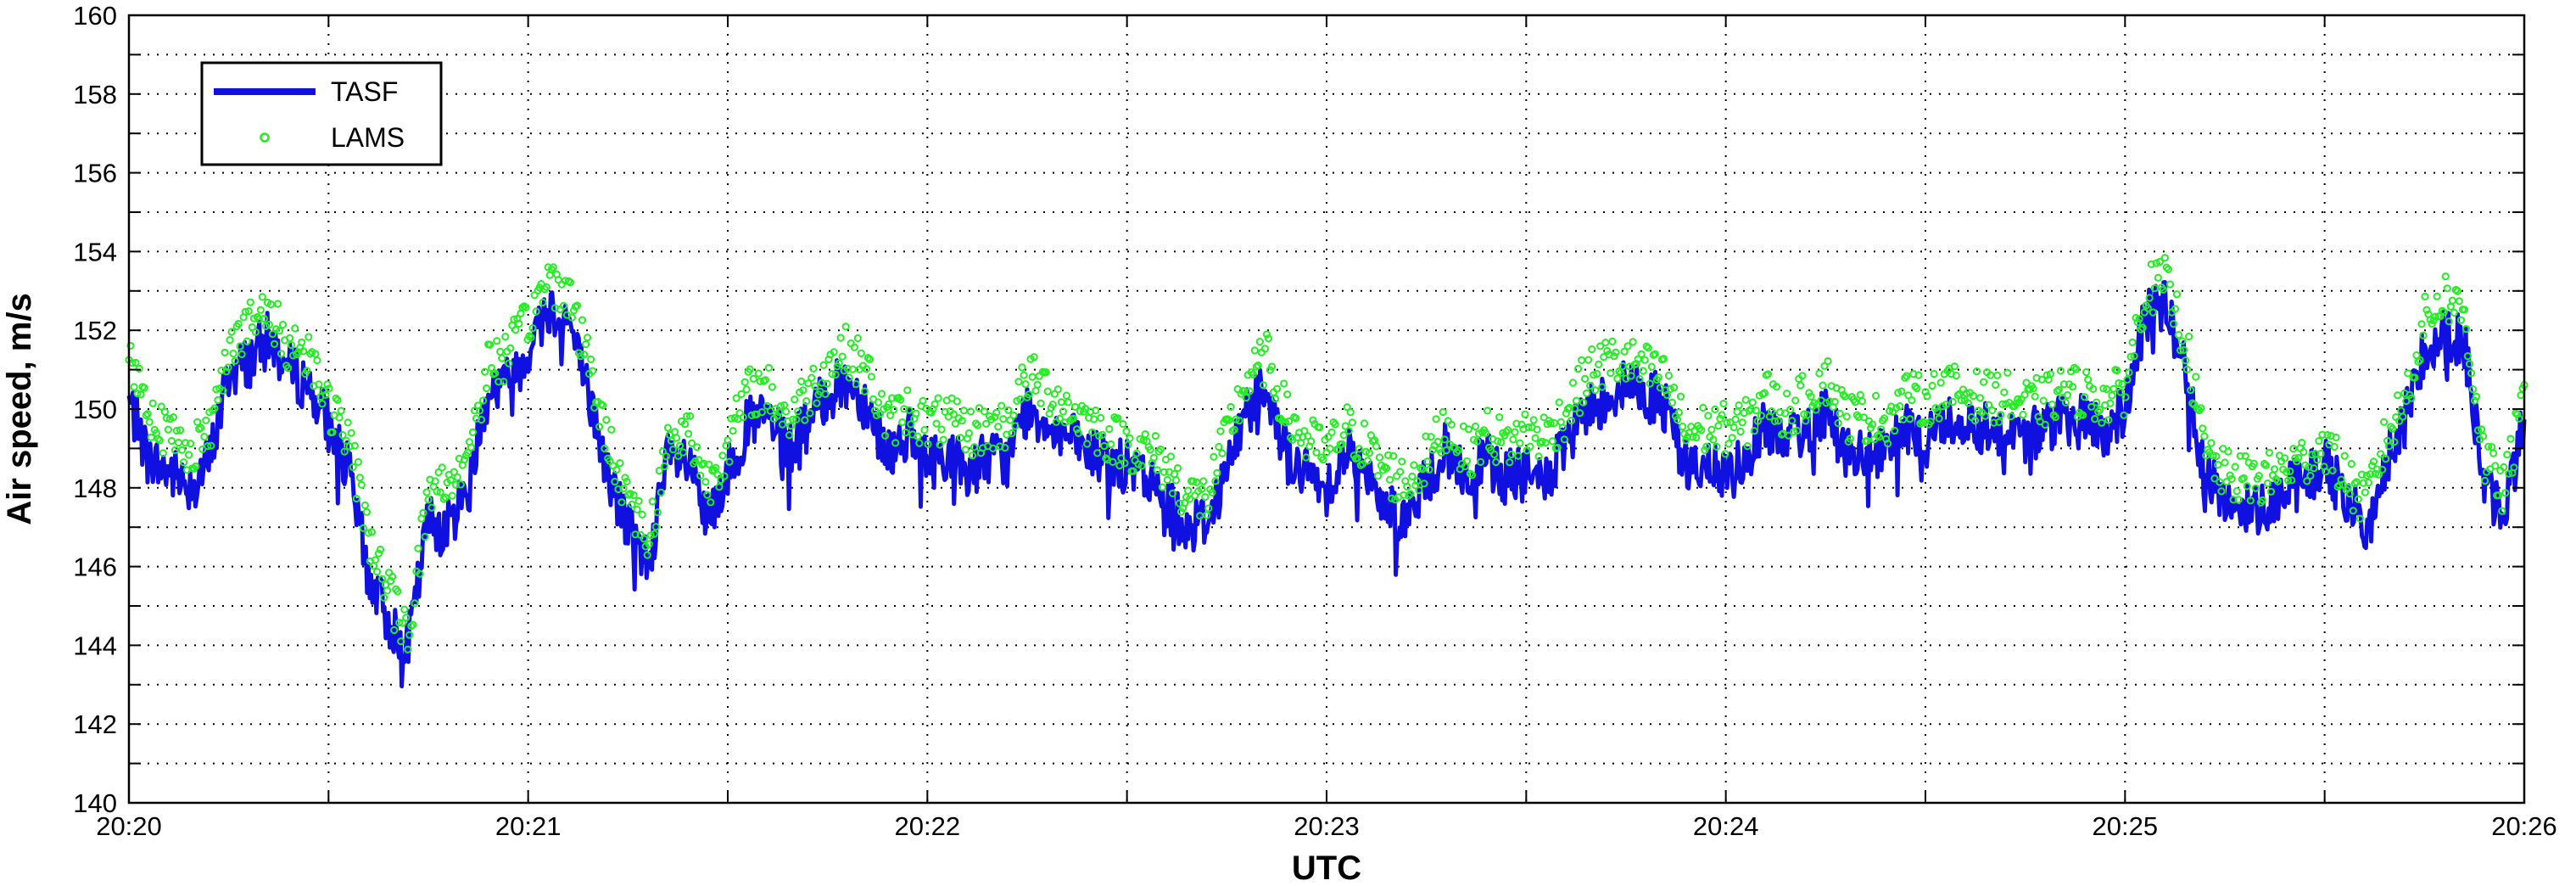  I want to click on x-tick-label: 20:25, so click(2126, 826).